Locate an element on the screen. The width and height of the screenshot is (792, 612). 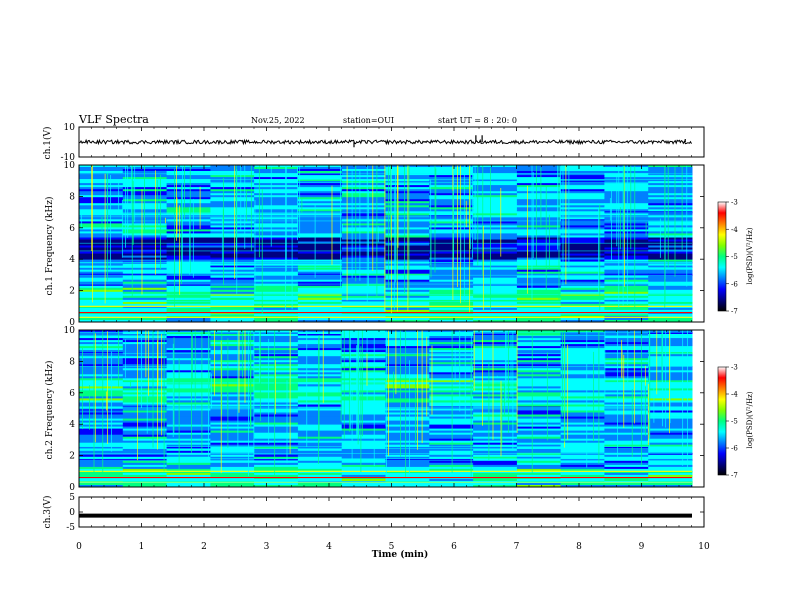
ch1-spec-ytick: 2 is located at coordinates (72, 292).